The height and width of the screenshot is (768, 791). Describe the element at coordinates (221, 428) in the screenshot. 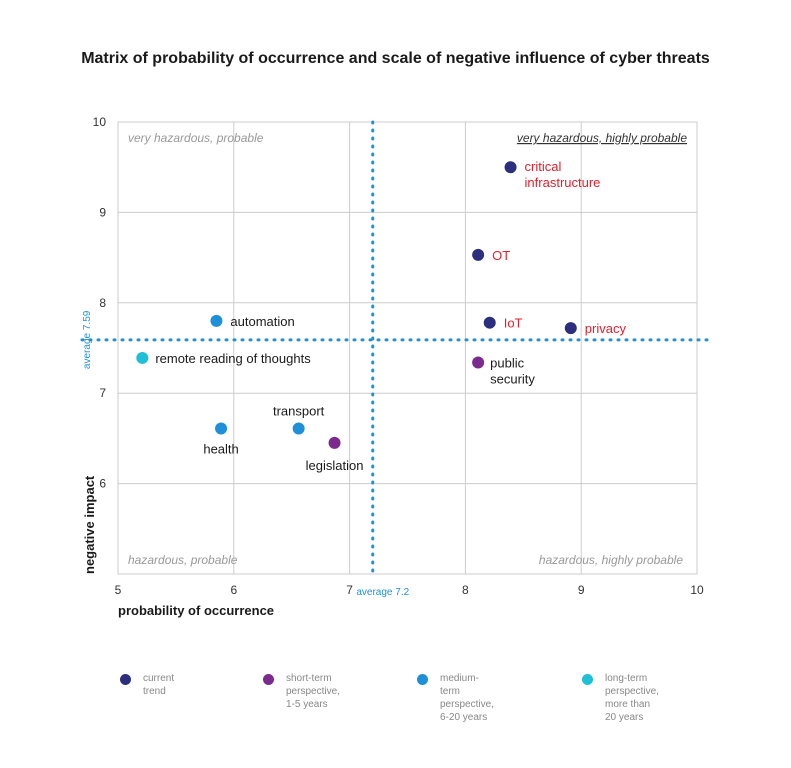

I see `point-health` at that location.